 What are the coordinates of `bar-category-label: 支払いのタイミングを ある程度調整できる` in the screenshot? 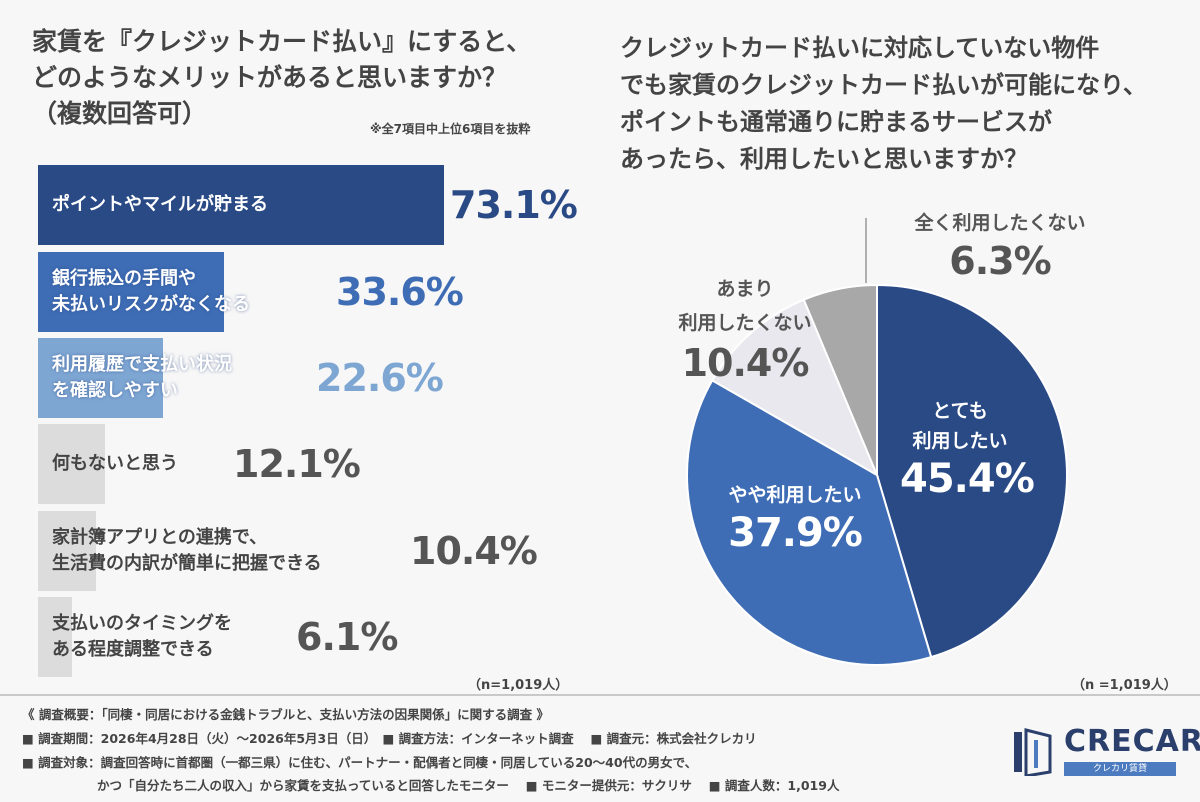 It's located at (142, 637).